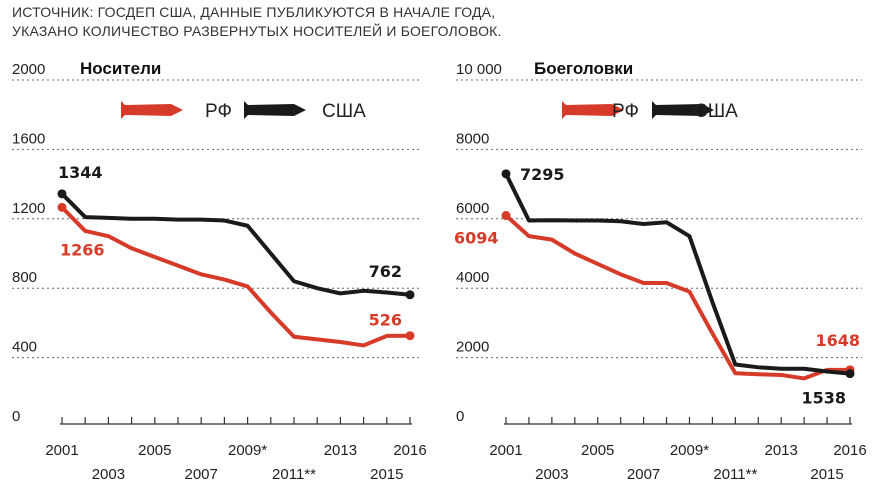 This screenshot has height=503, width=872. I want to click on data-label-end-rf: 1648, so click(837, 340).